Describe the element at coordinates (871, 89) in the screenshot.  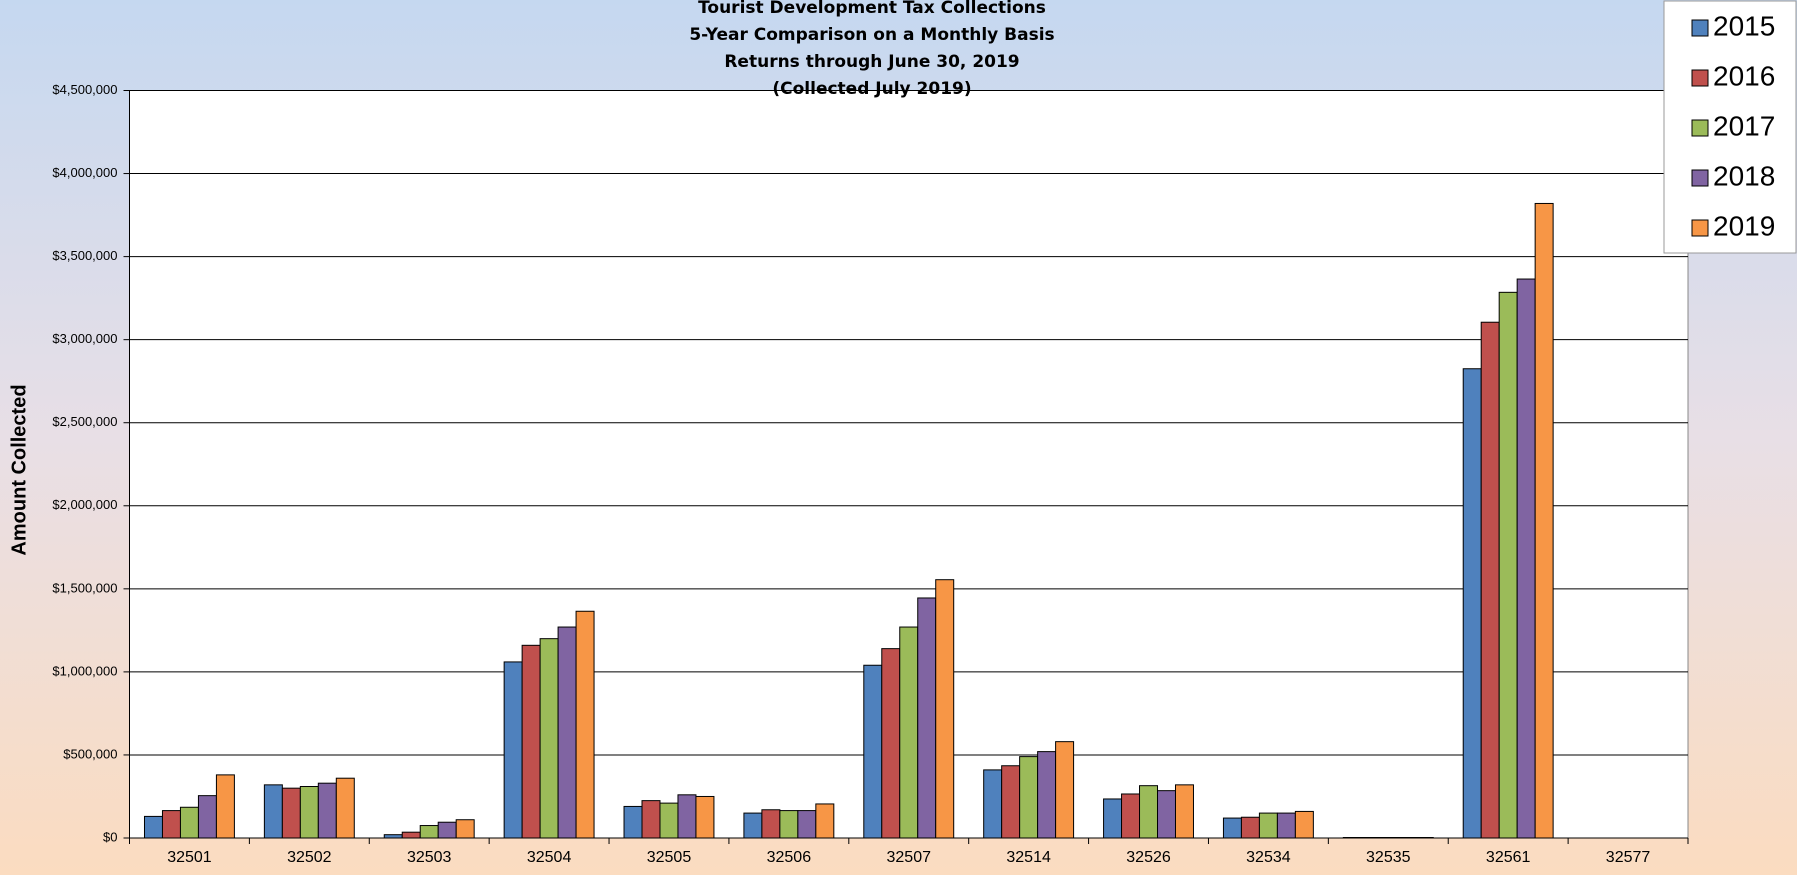
I see `chart-title: (Collected July 2019)` at that location.